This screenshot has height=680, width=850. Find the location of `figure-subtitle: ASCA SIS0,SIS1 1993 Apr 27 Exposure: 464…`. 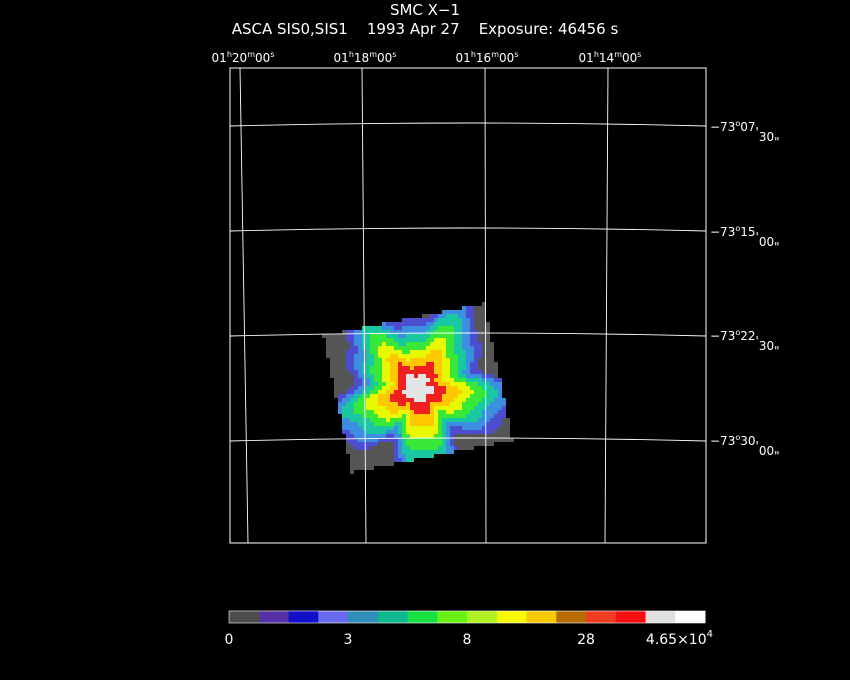

figure-subtitle: ASCA SIS0,SIS1 1993 Apr 27 Exposure: 464… is located at coordinates (425, 29).